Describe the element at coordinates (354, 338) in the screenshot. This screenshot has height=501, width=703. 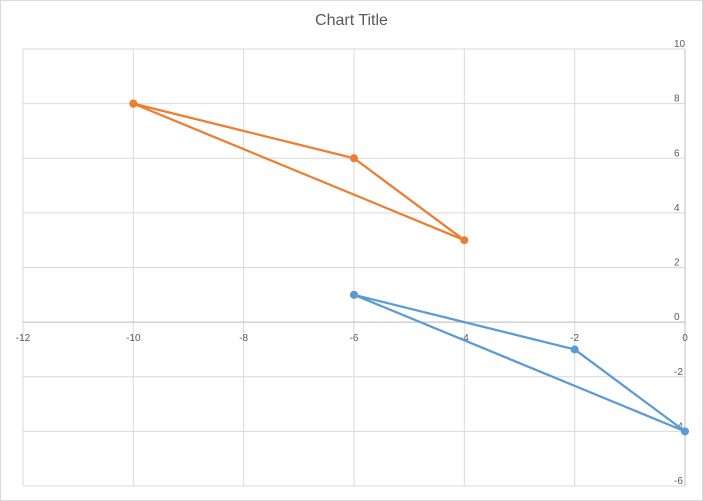
I see `x-tick-label: -6` at that location.